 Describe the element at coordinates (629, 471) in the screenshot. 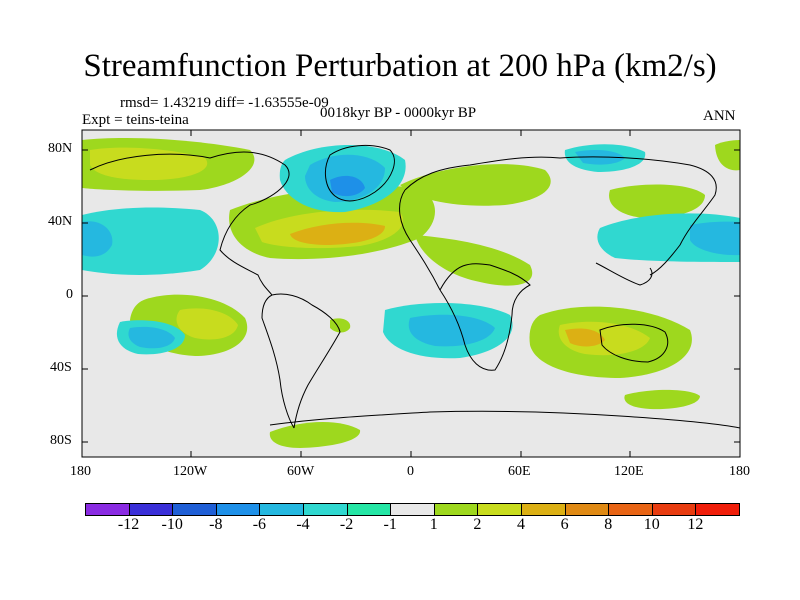

I see `lon-tick-120e: 120E` at that location.